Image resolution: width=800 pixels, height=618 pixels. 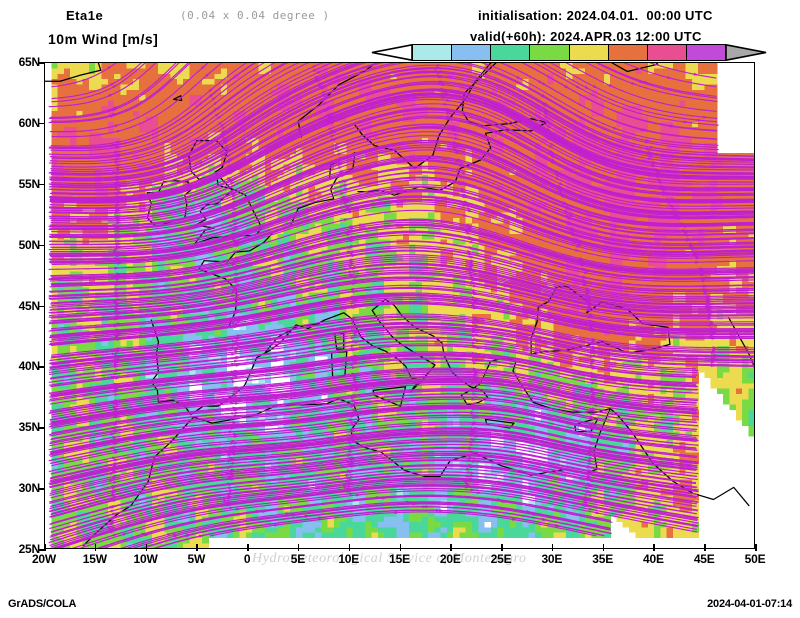 What do you see at coordinates (103, 39) in the screenshot?
I see `header-variable-title: 10m Wind [m/s]` at bounding box center [103, 39].